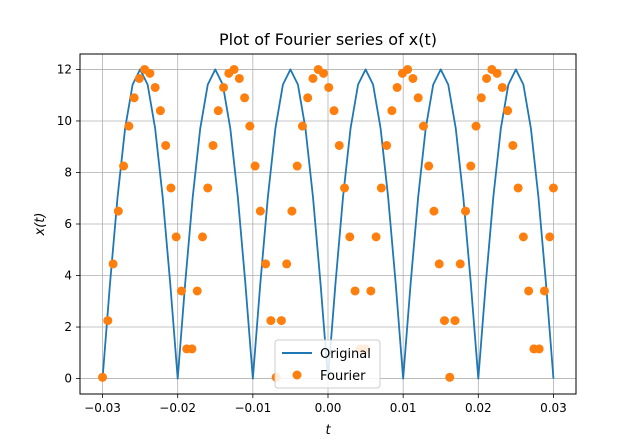  What do you see at coordinates (343, 376) in the screenshot?
I see `legend-fourier-label: Fourier` at bounding box center [343, 376].